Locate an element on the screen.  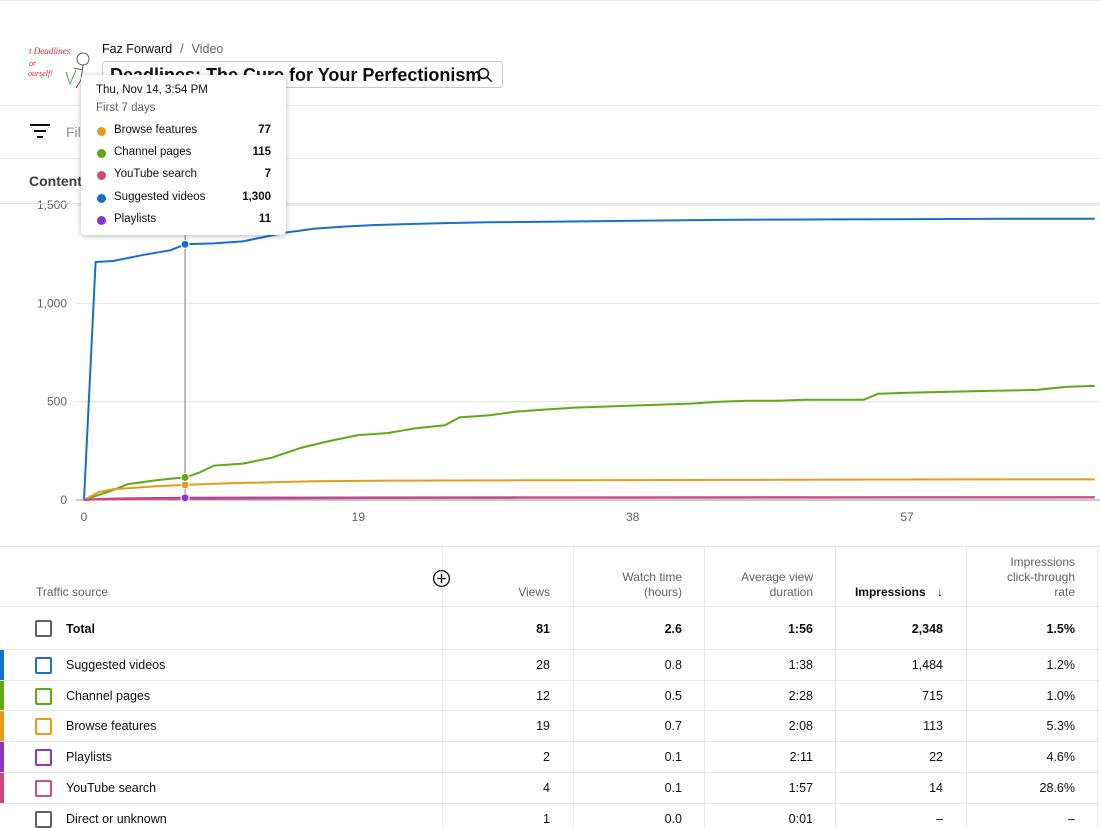
checkbox-total is located at coordinates (43, 628).